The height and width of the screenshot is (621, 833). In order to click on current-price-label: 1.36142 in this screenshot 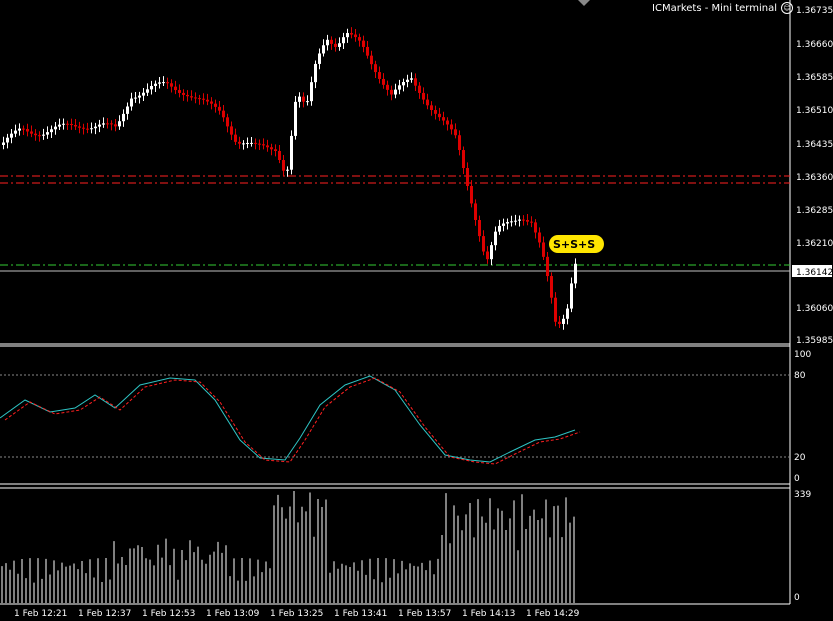, I will do `click(814, 273)`.